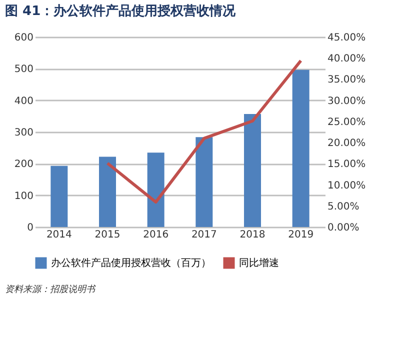  What do you see at coordinates (24, 133) in the screenshot?
I see `y-tick-label: 300` at bounding box center [24, 133].